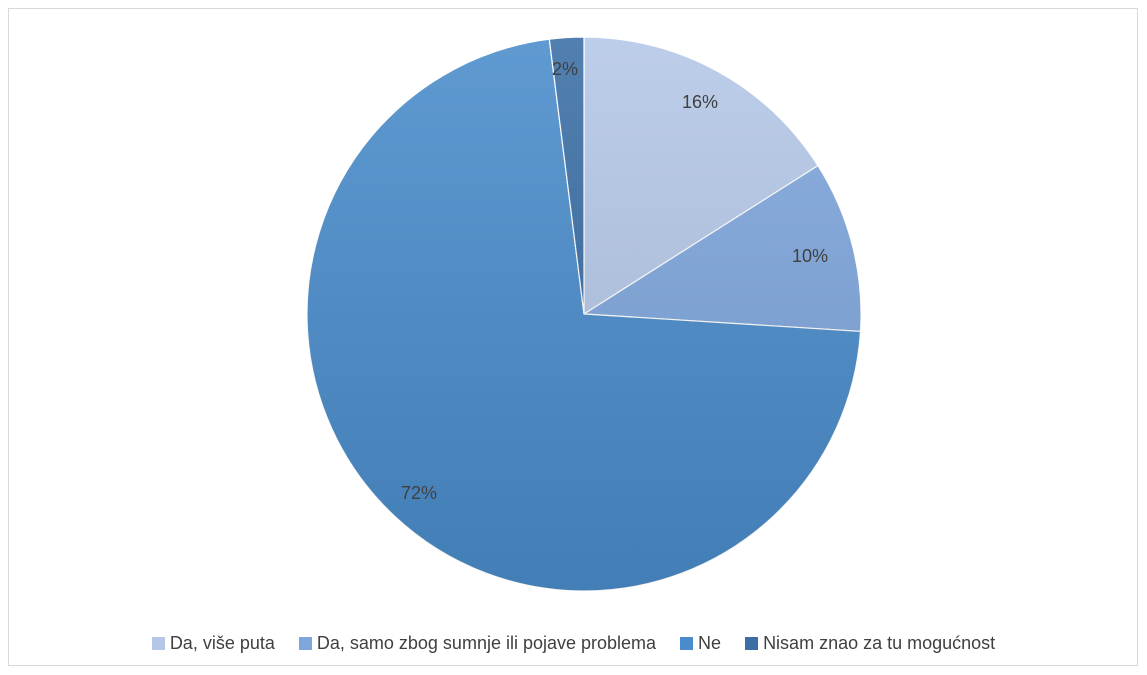 The height and width of the screenshot is (675, 1147). Describe the element at coordinates (752, 643) in the screenshot. I see `legend-swatch-nisam-znao` at that location.